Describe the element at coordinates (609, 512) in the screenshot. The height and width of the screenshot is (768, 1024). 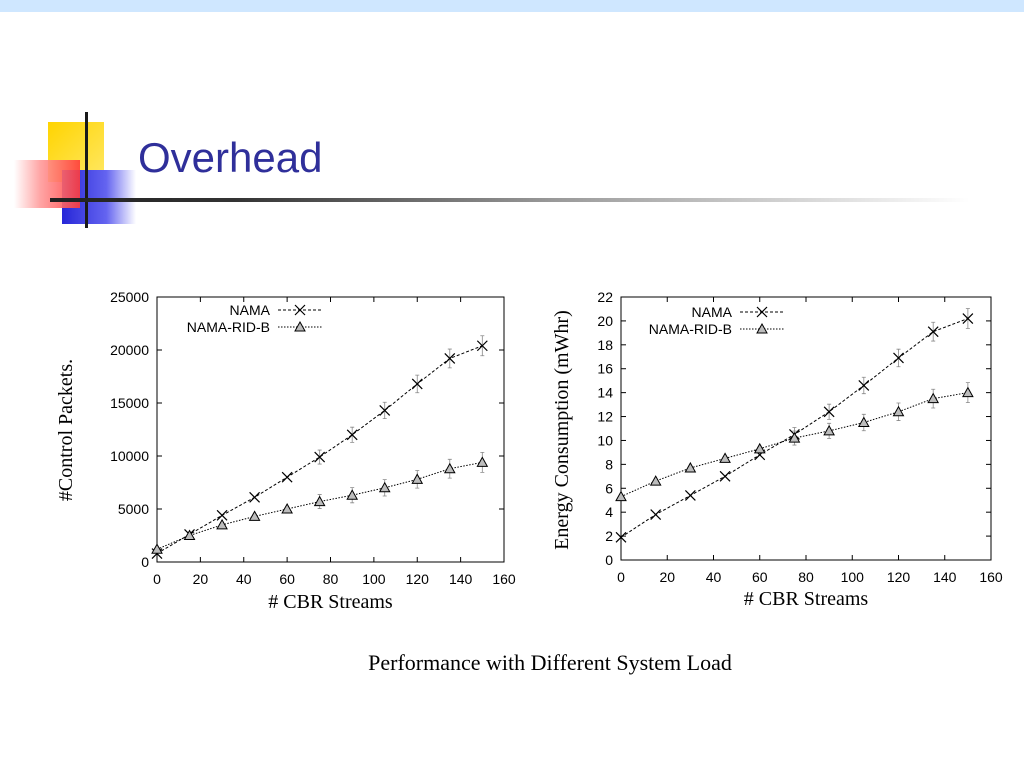
I see `y-tick-label: 4` at that location.